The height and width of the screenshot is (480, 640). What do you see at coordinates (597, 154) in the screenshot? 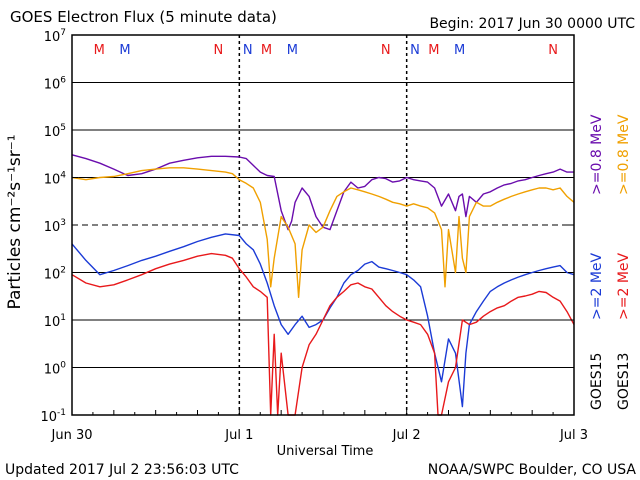
I see `energy-label-0-1: >=0.8 MeV` at bounding box center [597, 154].